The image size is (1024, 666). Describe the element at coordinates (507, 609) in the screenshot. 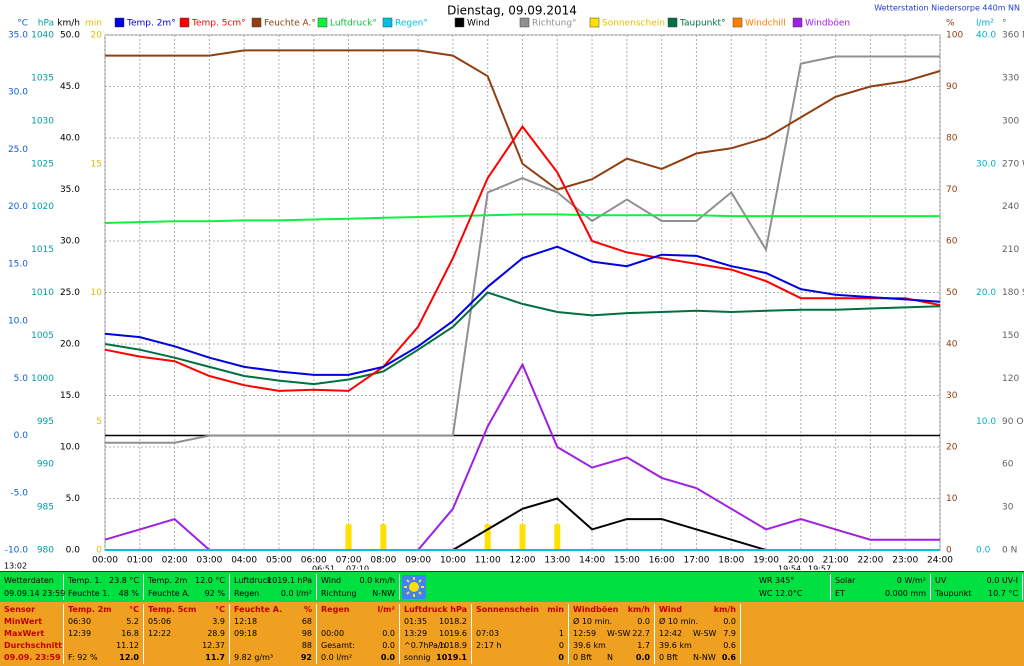

I see `cell-text: Sonnenschein` at that location.